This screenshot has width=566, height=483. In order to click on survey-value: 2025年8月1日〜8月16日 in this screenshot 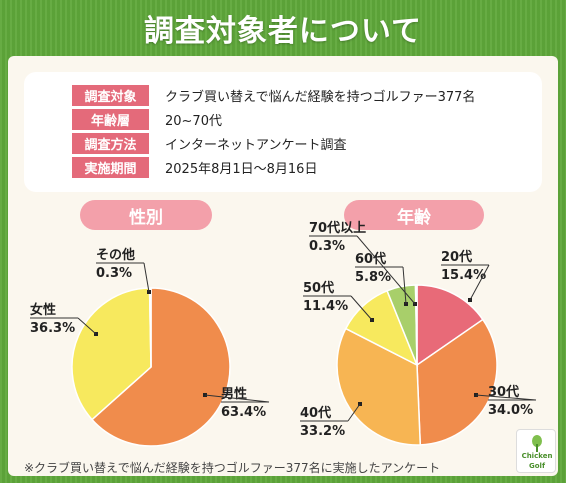, I will do `click(241, 169)`.